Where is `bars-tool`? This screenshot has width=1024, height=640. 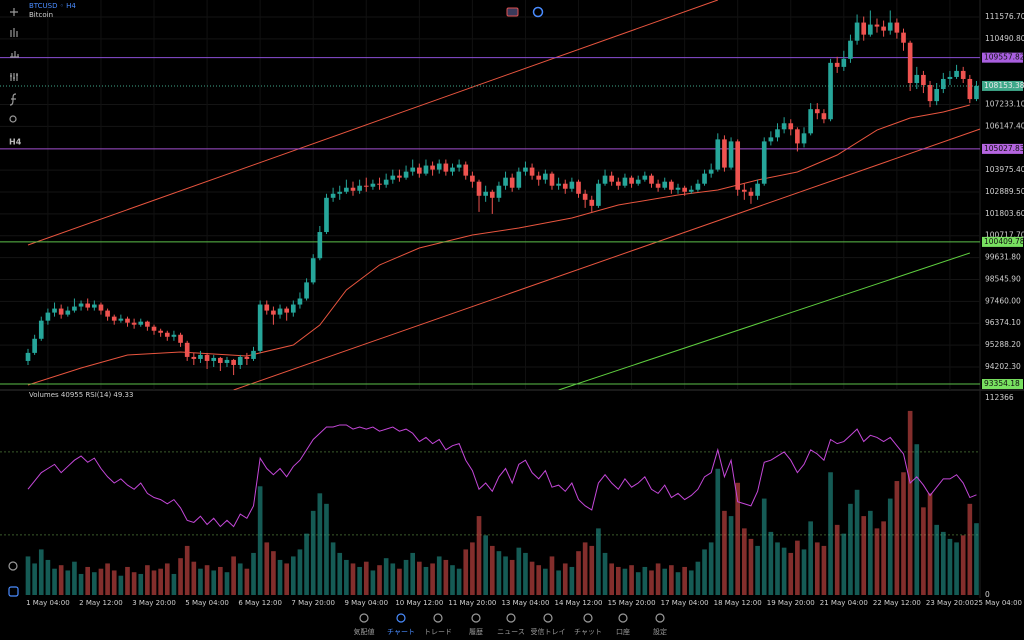 bars-tool is located at coordinates (14, 54).